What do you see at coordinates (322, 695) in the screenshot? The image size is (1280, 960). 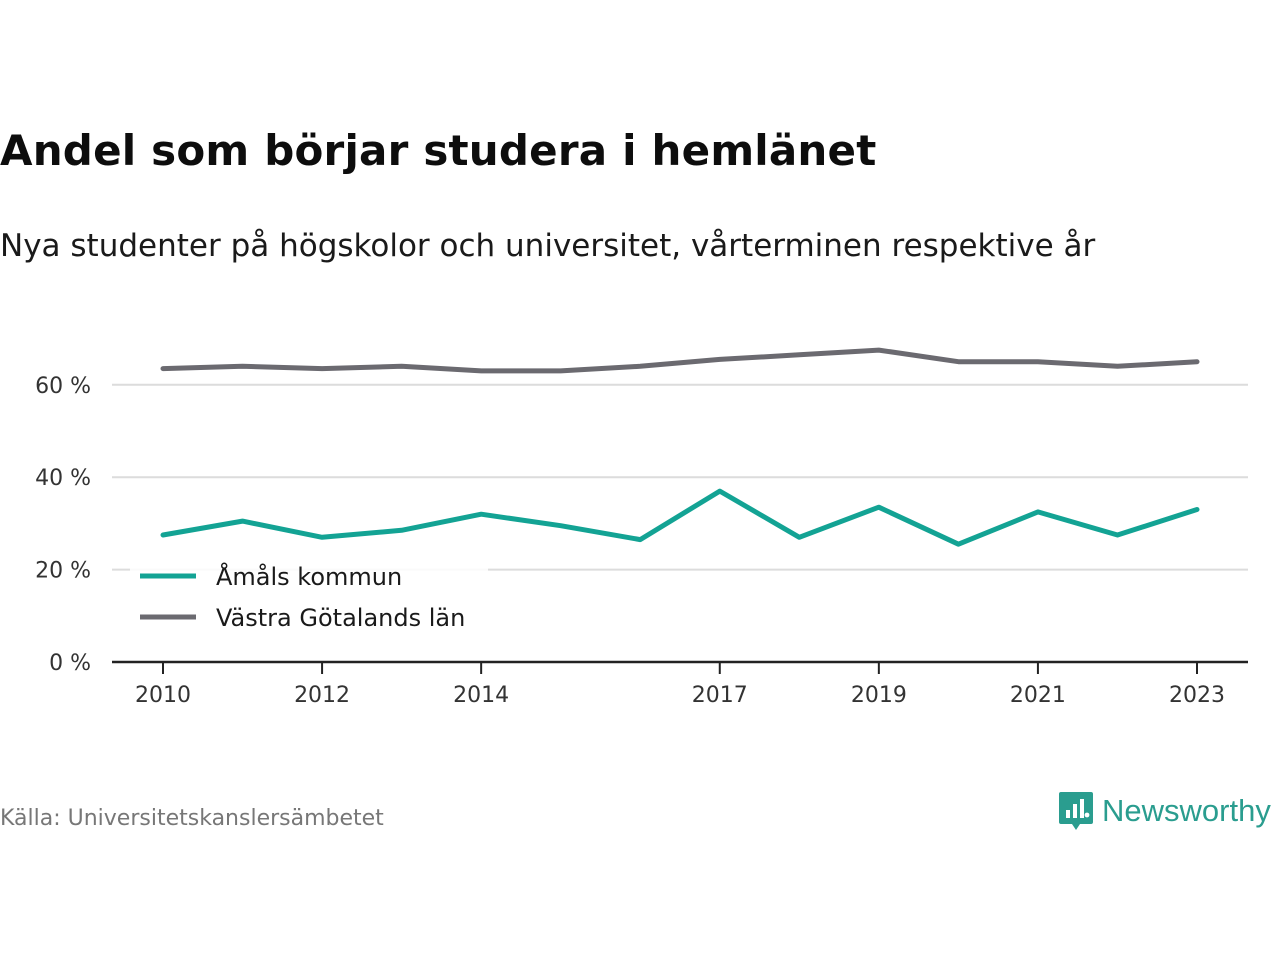 I see `x-tick-label: 2012` at bounding box center [322, 695].